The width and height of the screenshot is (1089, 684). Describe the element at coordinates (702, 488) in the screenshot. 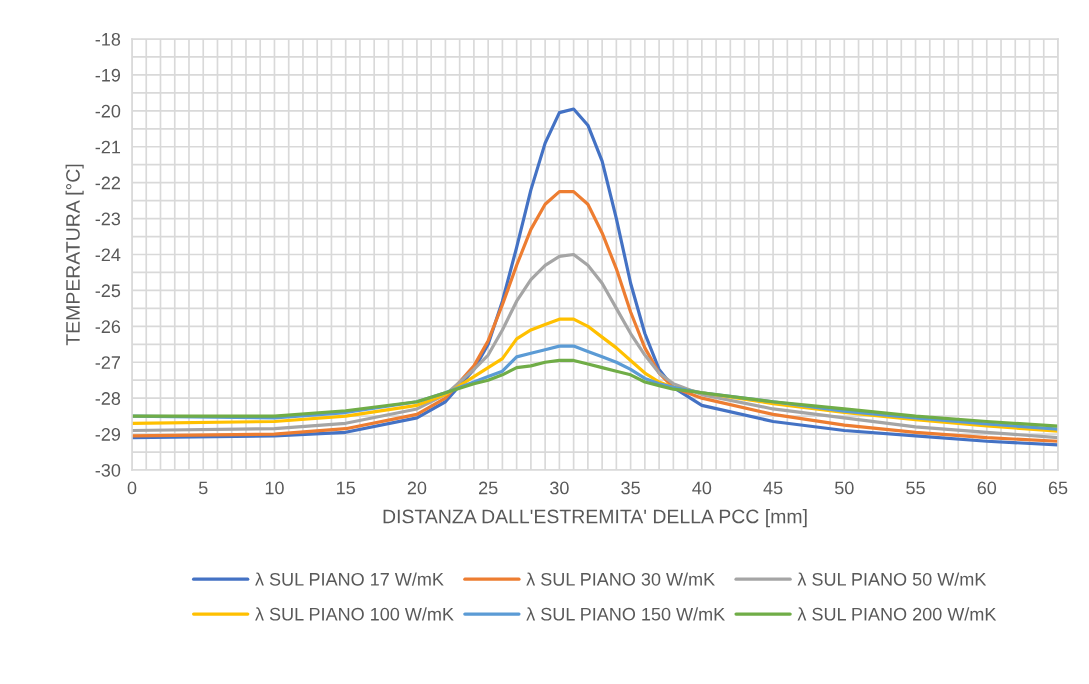

I see `x-tick-label: 40` at that location.